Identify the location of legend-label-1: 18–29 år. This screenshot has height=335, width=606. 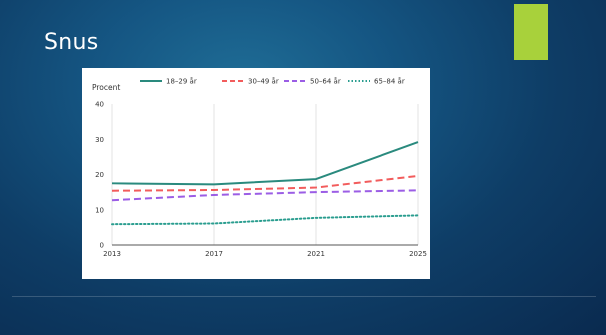
(181, 81).